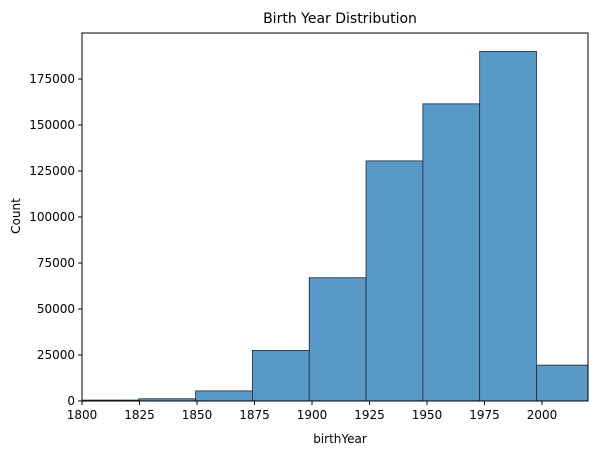 Image resolution: width=597 pixels, height=455 pixels. What do you see at coordinates (55, 240) in the screenshot?
I see `y-axis: 0 25000 50000 75000 100000 125000 150000 175000` at bounding box center [55, 240].